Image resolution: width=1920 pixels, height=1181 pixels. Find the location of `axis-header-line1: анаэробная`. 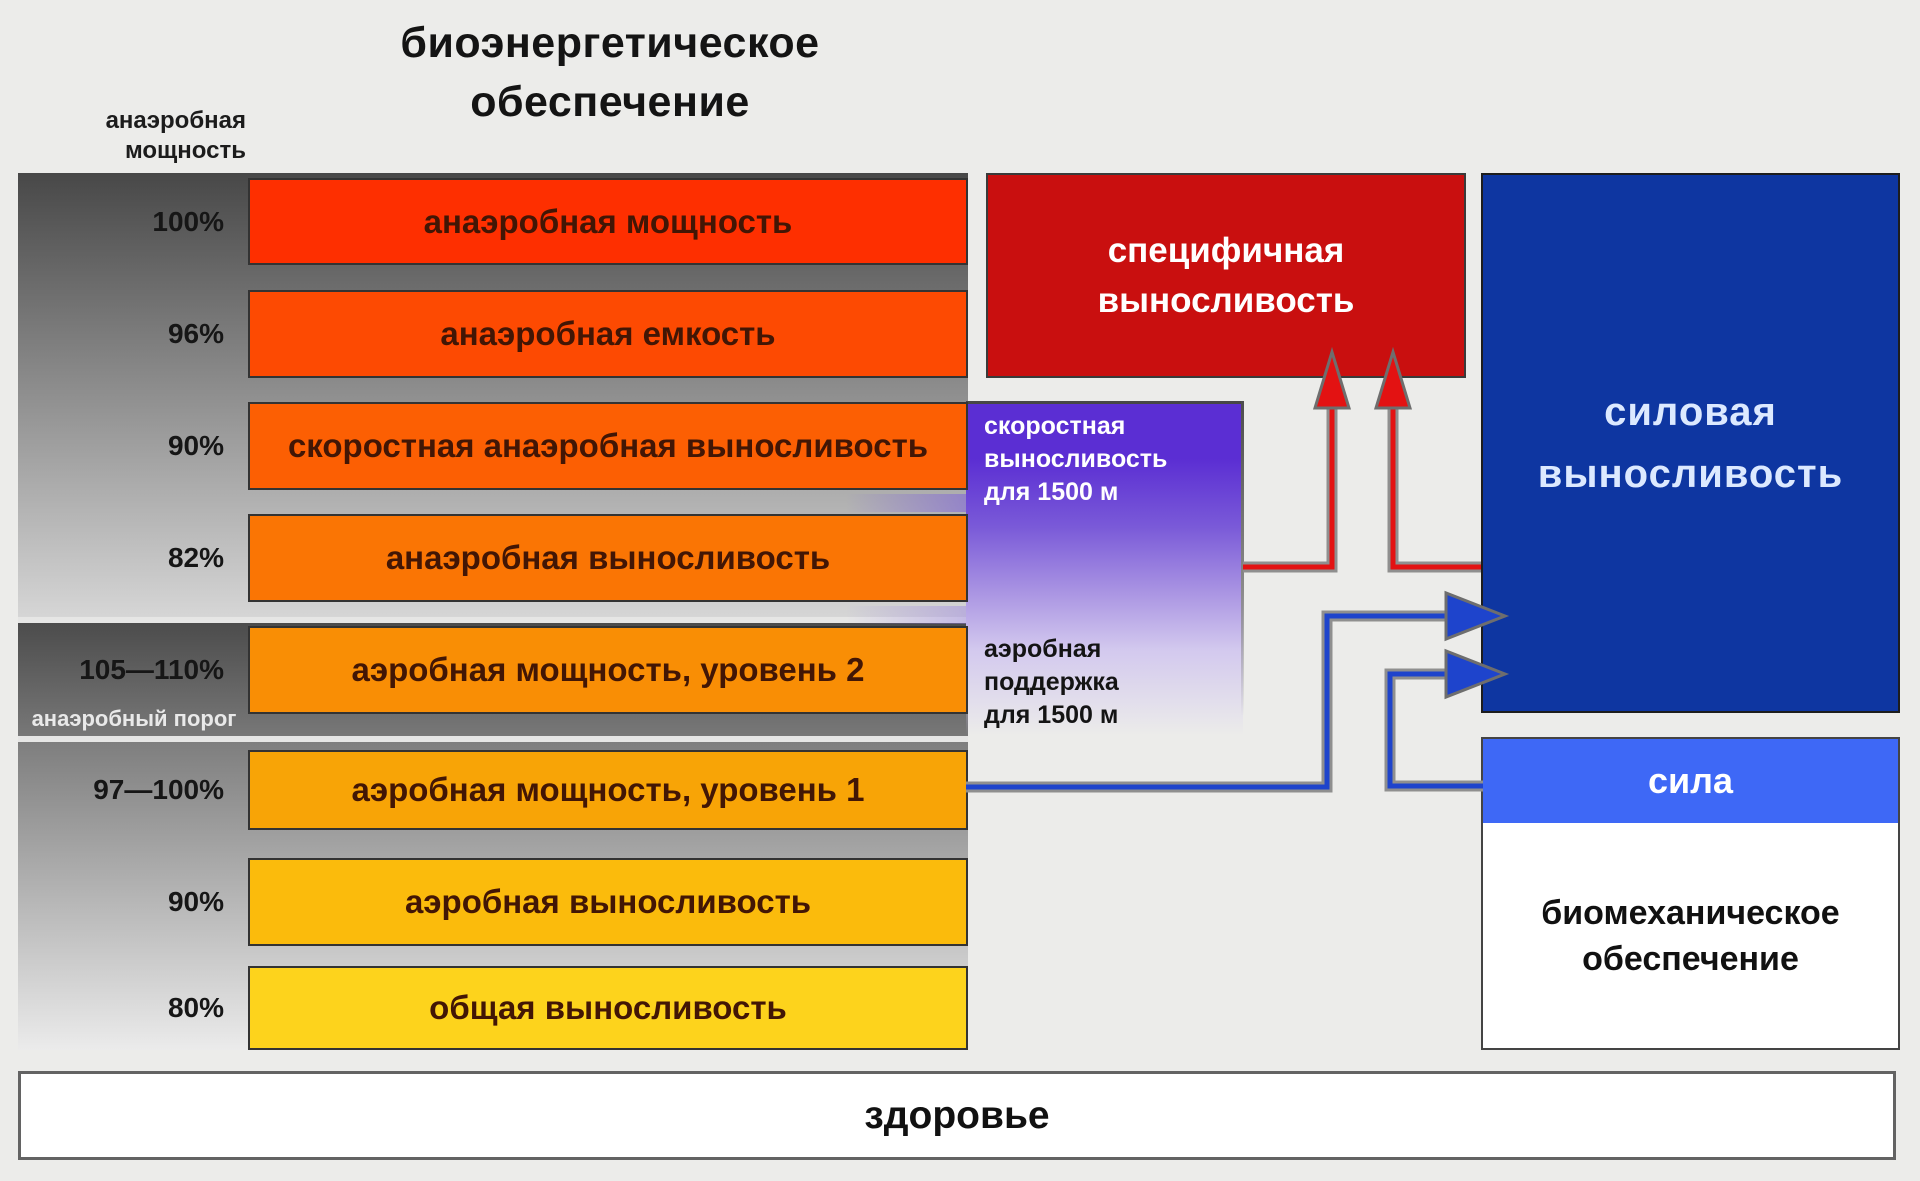

axis-header-line1: анаэробная is located at coordinates (175, 120).